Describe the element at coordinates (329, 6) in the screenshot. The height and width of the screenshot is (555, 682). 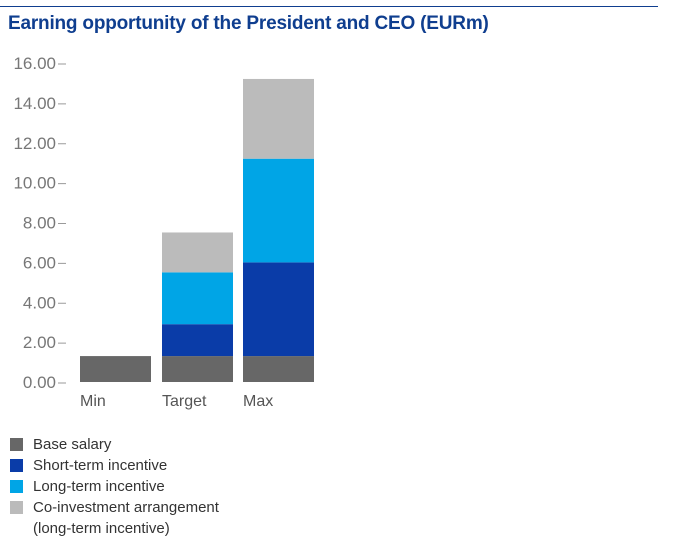
I see `title-rule` at that location.